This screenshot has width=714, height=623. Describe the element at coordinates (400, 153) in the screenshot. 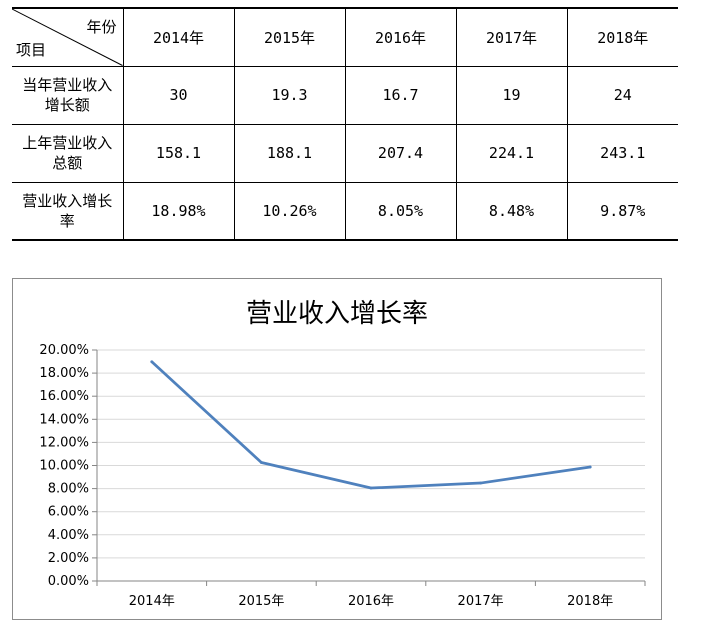

I see `table-cell: 207.4` at that location.